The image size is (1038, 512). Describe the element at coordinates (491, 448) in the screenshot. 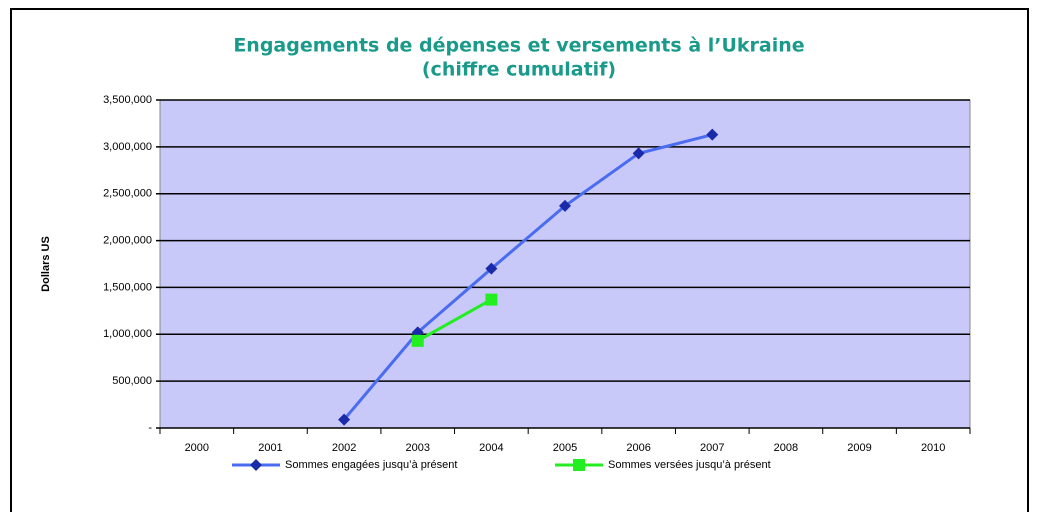

I see `x-tick-label: 2004` at that location.